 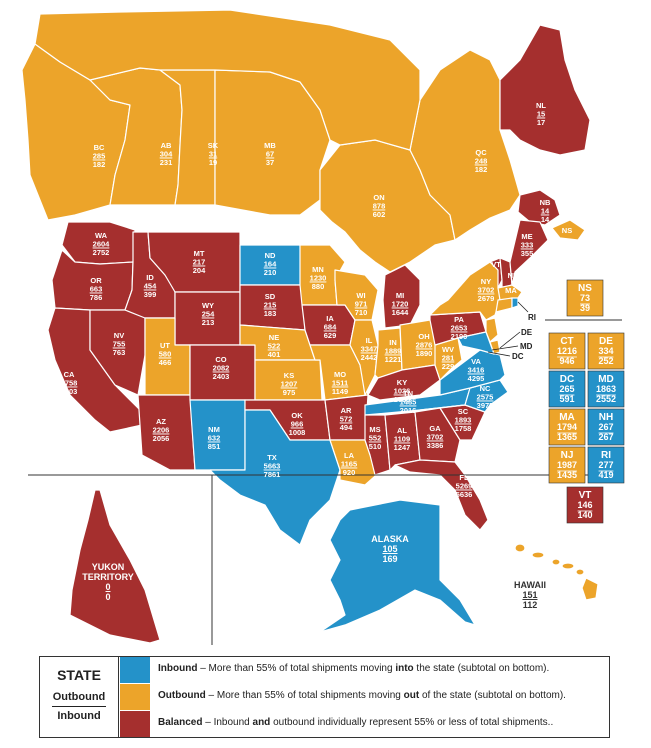 What do you see at coordinates (465, 291) in the screenshot?
I see `region-ny` at bounding box center [465, 291].